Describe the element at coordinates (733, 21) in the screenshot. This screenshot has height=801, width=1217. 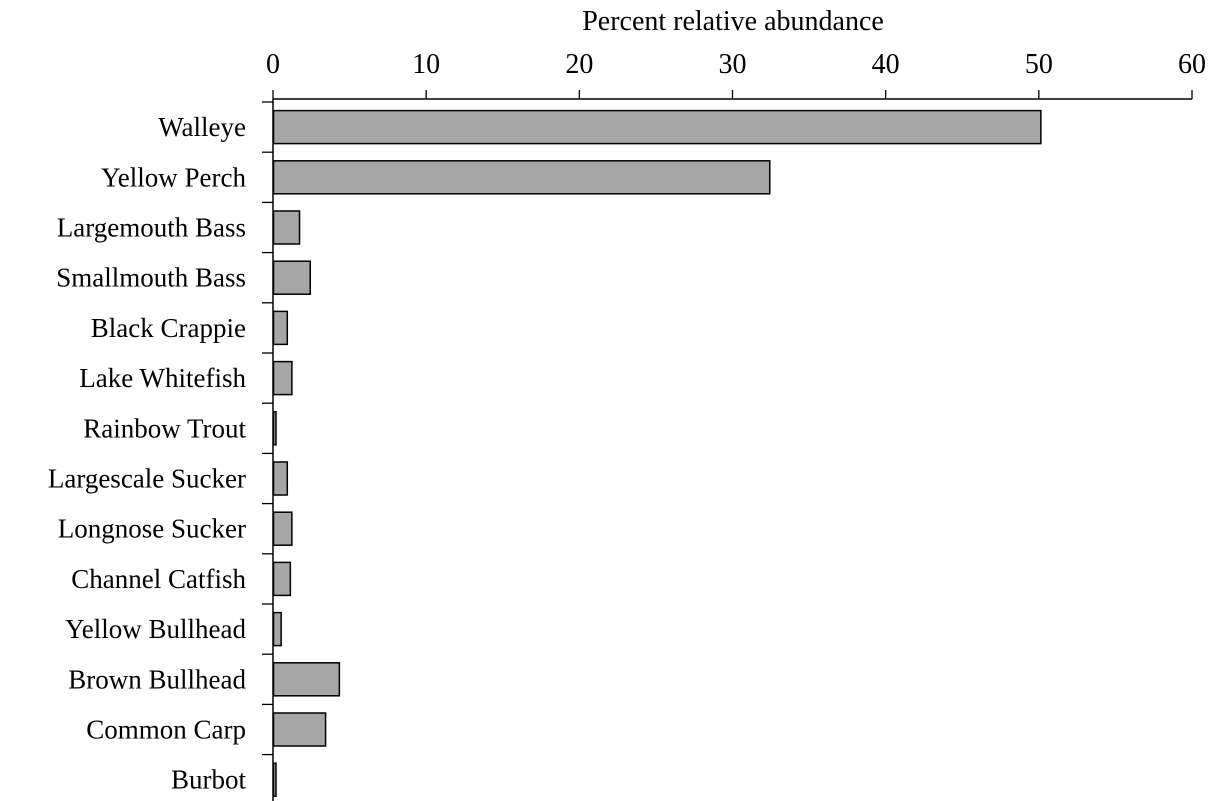
I see `x-axis-title: Percent relative abundance` at that location.